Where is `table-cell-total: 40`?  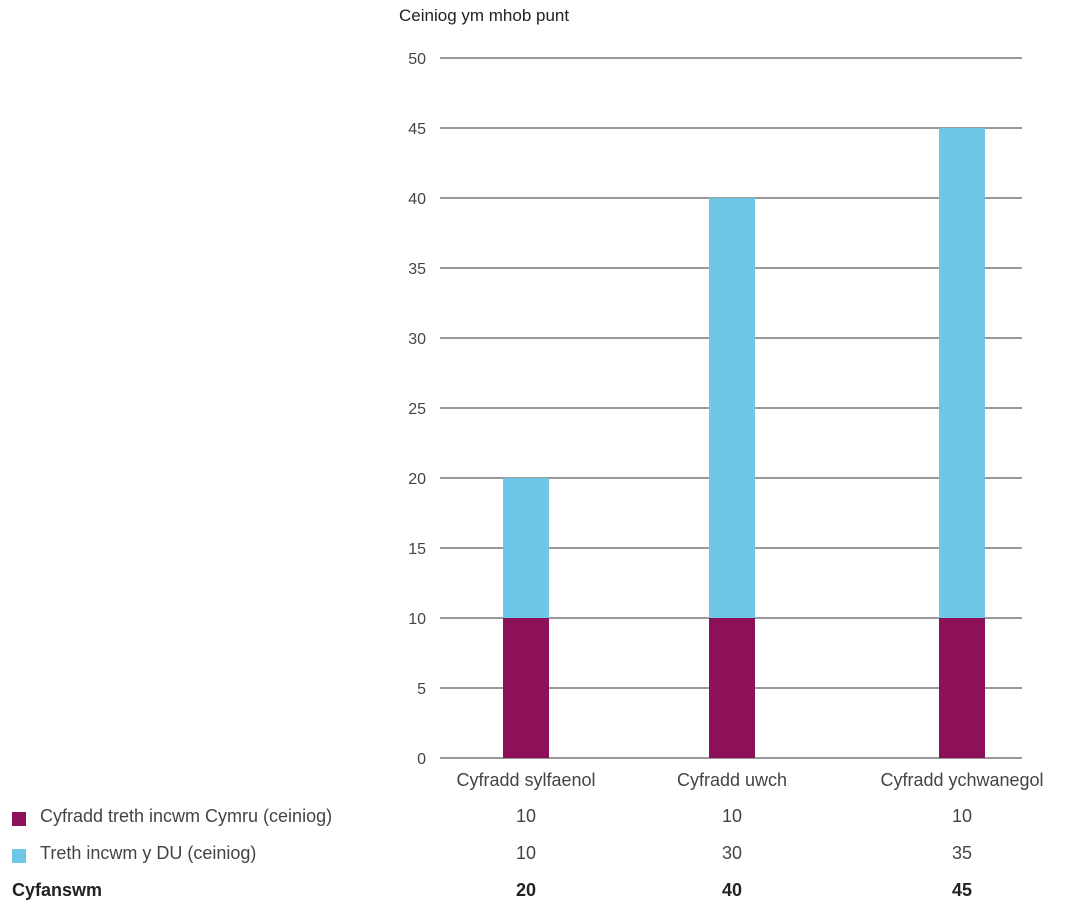 table-cell-total: 40 is located at coordinates (732, 890).